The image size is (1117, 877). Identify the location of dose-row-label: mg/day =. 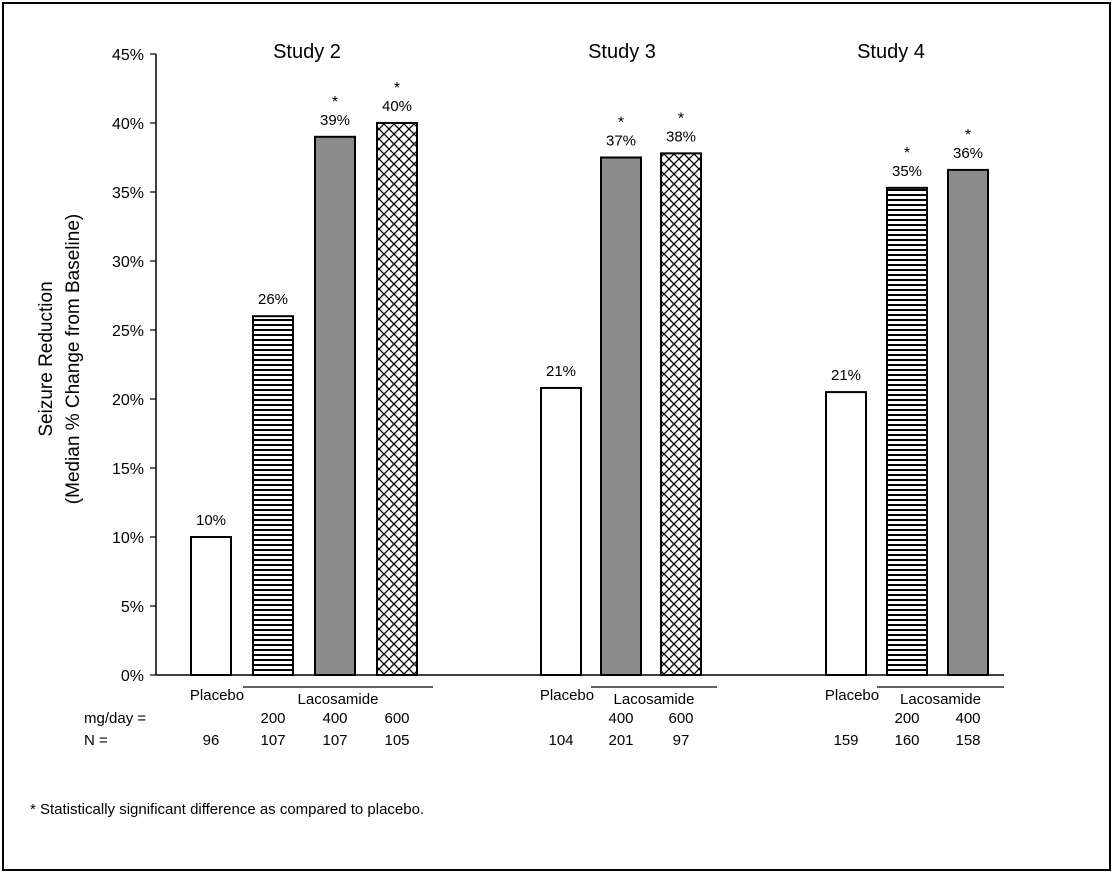
(115, 718).